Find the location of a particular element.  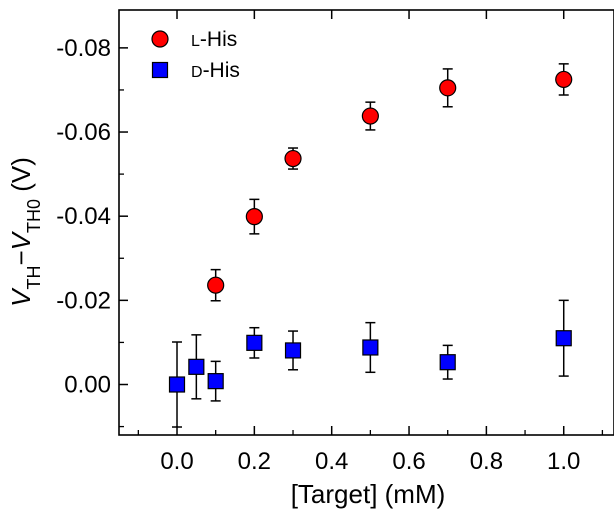

legend-label: L-His is located at coordinates (214, 39).